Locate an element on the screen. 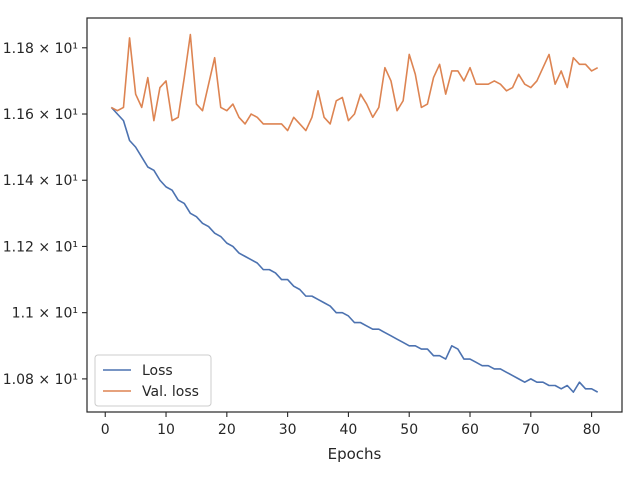 This screenshot has width=640, height=480. y-tick-label: 1.08 × 10¹ is located at coordinates (40, 380).